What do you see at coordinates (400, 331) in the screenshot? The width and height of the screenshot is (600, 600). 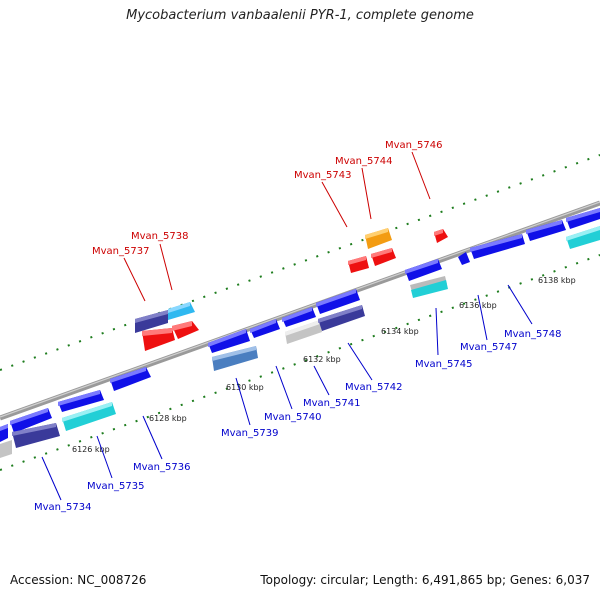 I see `kbp-tick-6134: 6134 kbp` at bounding box center [400, 331].